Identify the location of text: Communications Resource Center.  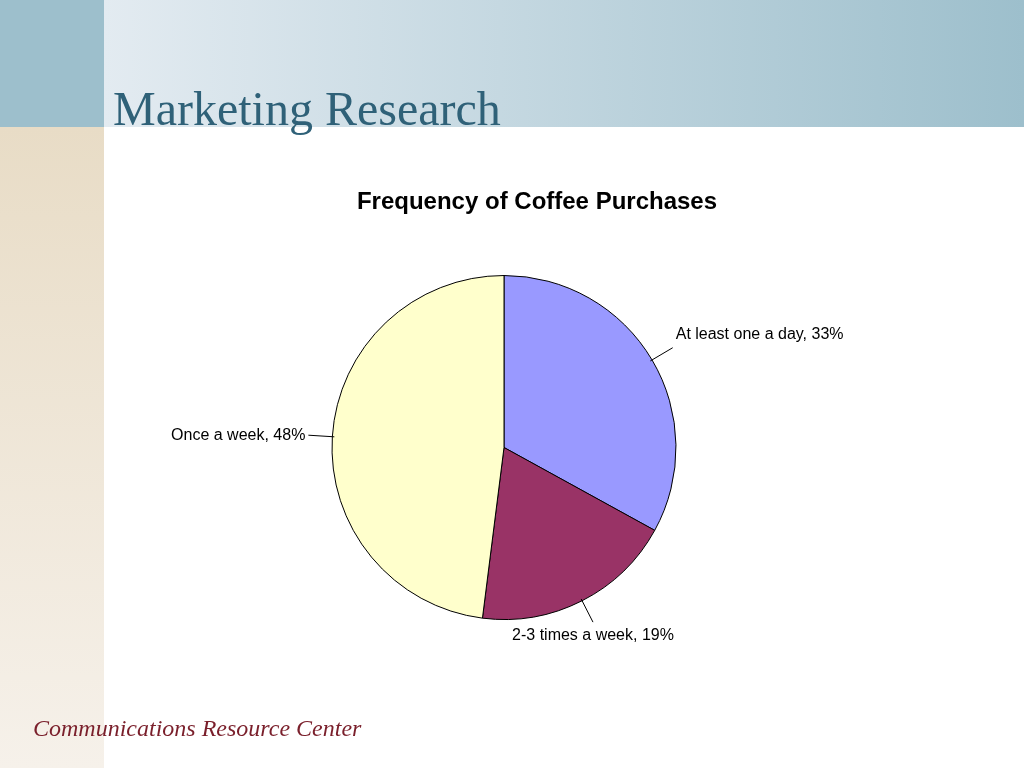
(197, 728).